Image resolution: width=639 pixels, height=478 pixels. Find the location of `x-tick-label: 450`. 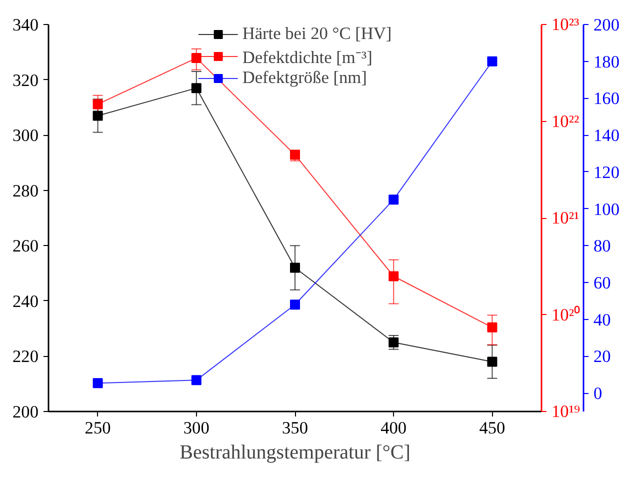

x-tick-label: 450 is located at coordinates (492, 428).